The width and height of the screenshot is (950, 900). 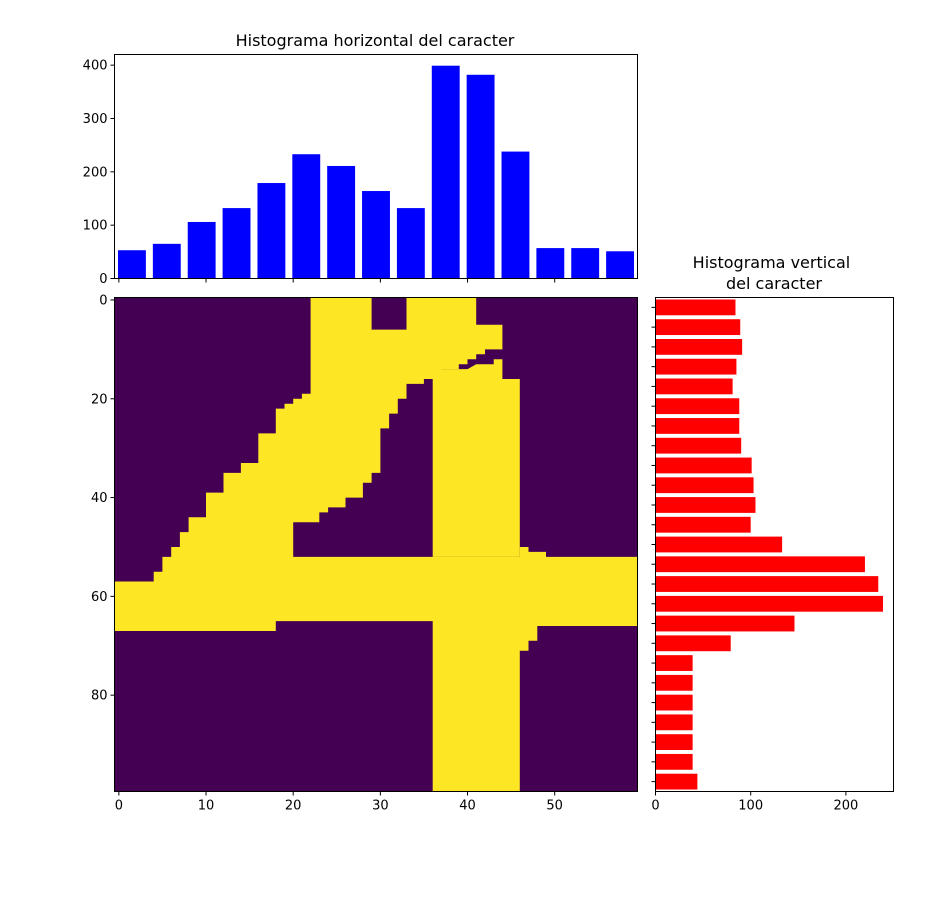 What do you see at coordinates (772, 262) in the screenshot?
I see `vertical-histogram-title-line-1: Histograma vertical` at bounding box center [772, 262].